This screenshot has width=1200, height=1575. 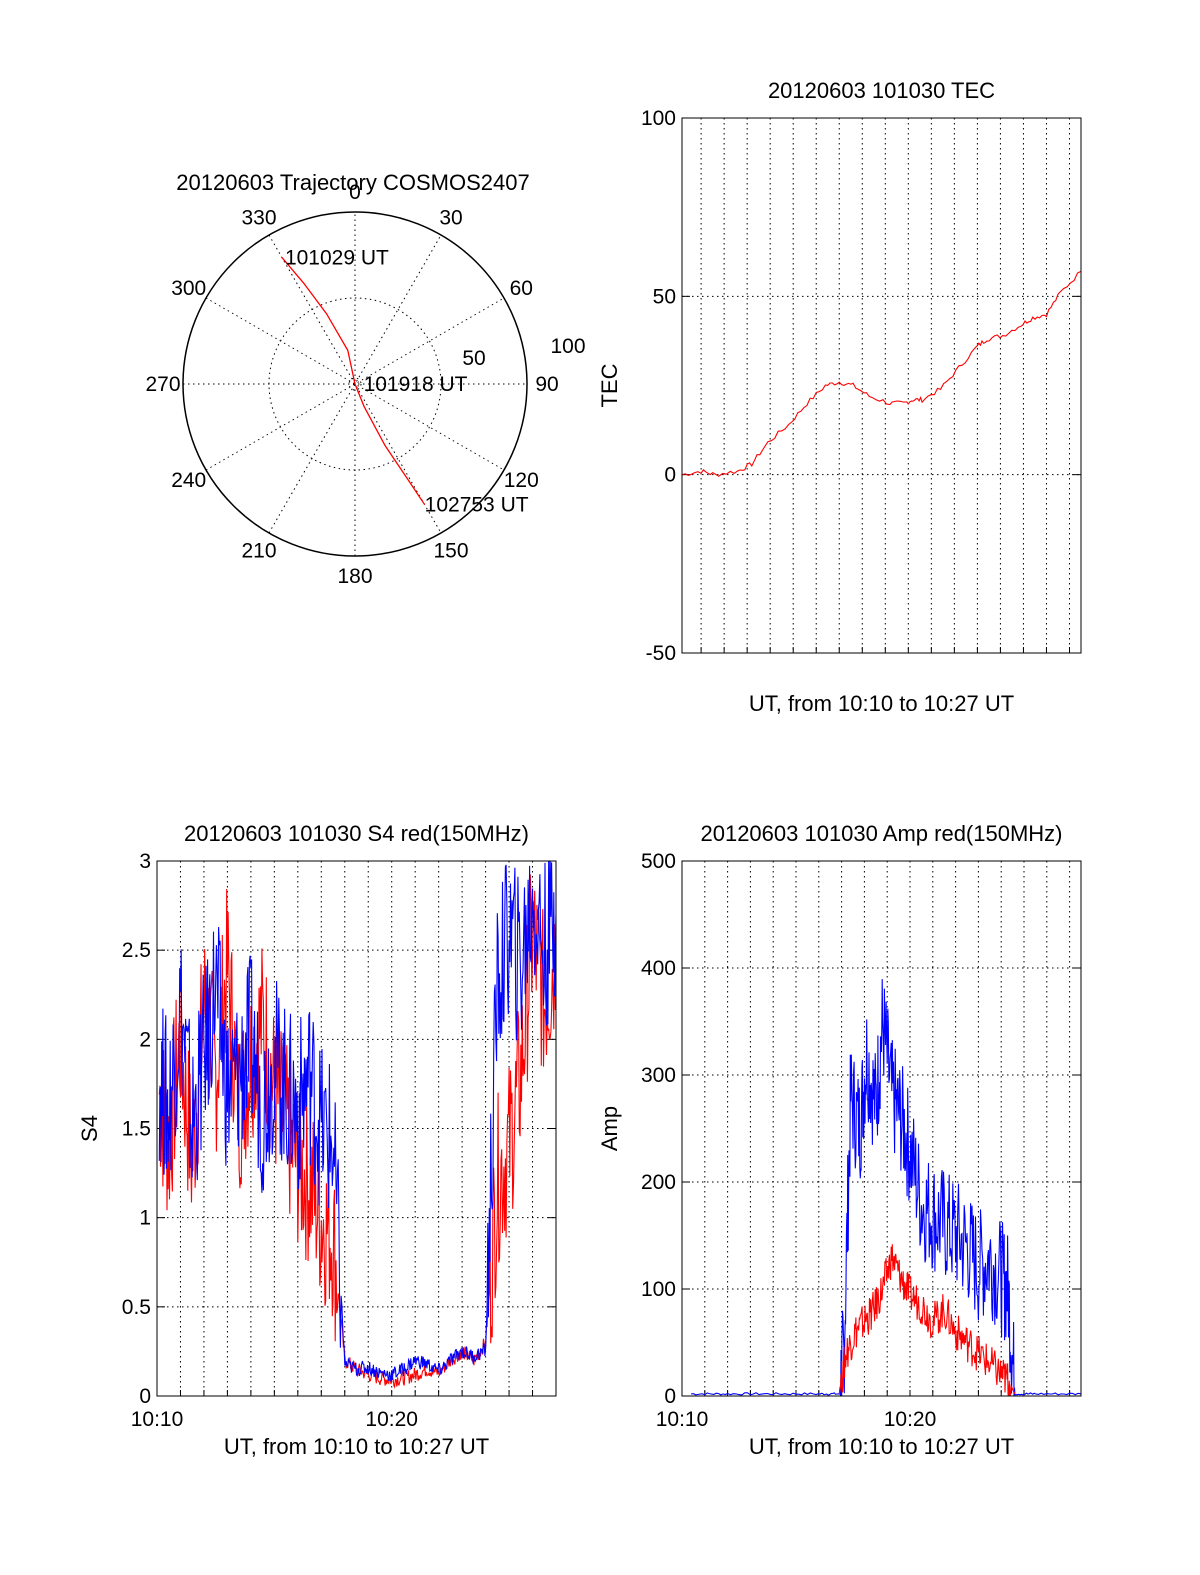 I want to click on y-tick-label: 0.5, so click(x=136, y=1307).